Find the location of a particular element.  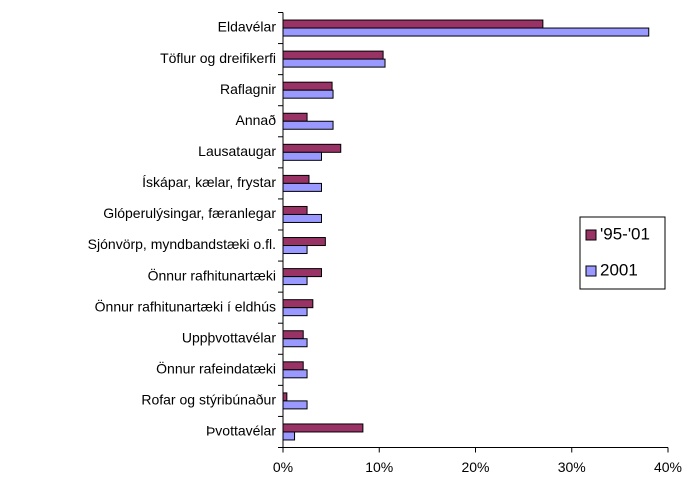

x-tick-label: 20% is located at coordinates (475, 467).